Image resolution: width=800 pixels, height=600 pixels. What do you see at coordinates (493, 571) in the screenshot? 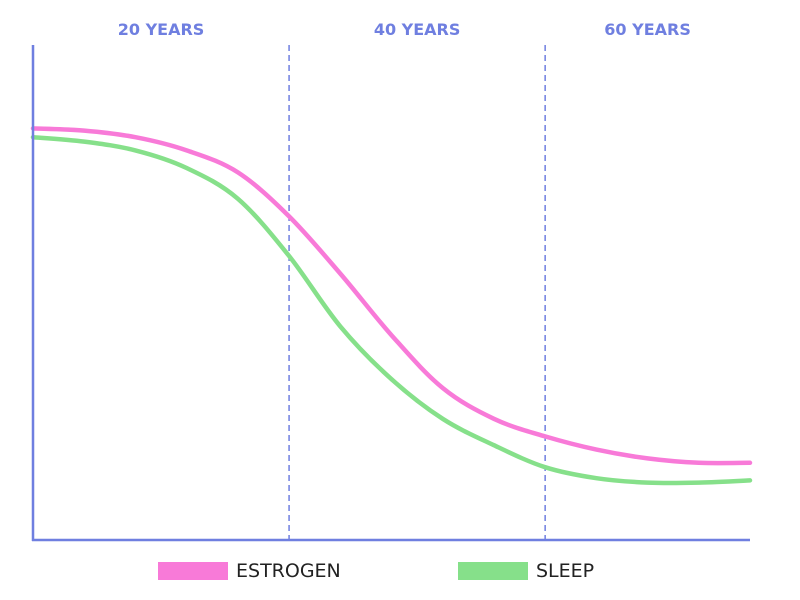
I see `legend-swatch-sleep` at bounding box center [493, 571].